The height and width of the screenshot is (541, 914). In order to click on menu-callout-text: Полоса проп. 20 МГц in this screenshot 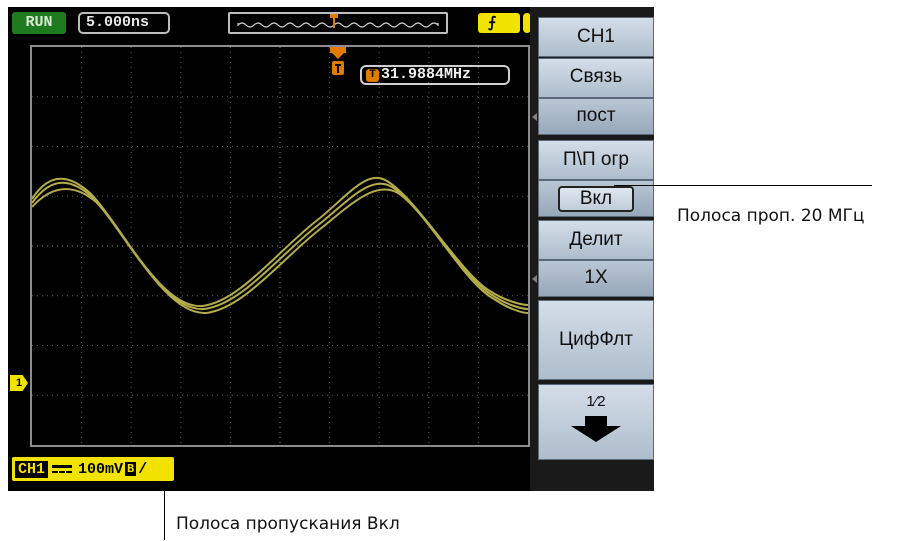, I will do `click(771, 216)`.